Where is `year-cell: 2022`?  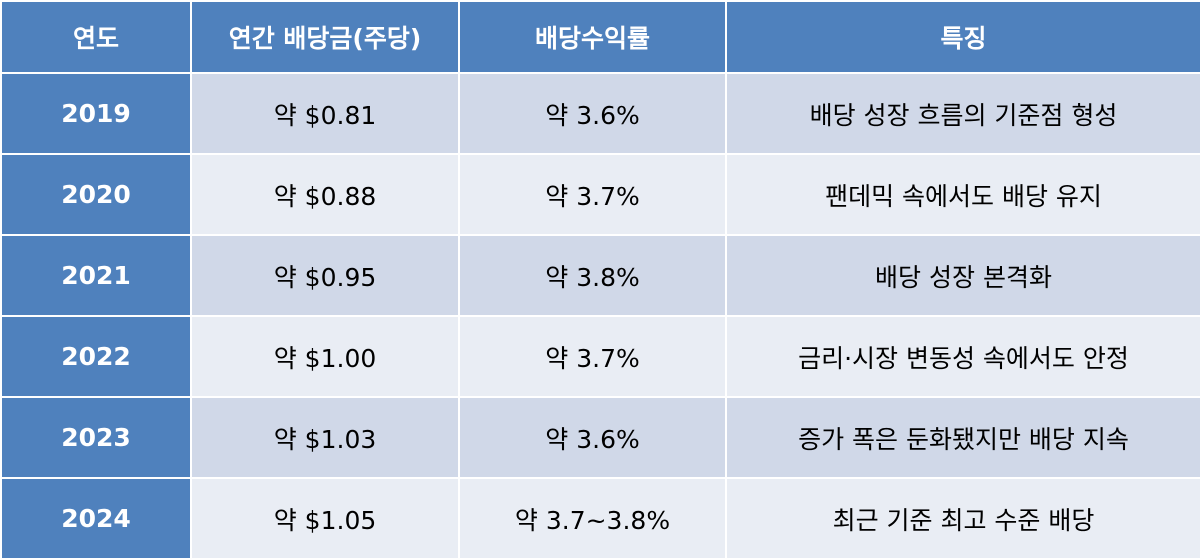
year-cell: 2022 is located at coordinates (96, 356).